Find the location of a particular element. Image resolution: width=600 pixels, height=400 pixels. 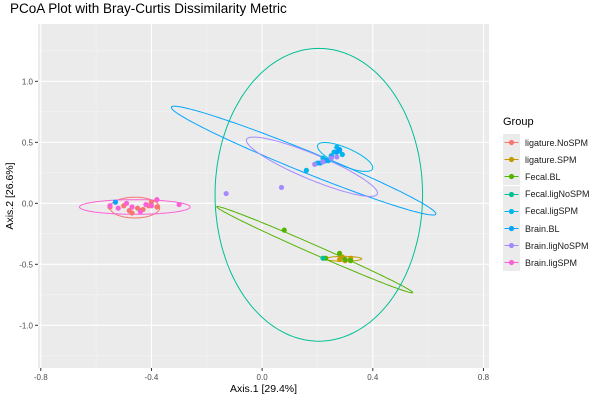

legend-label: Fecal.ligSPM is located at coordinates (552, 211).